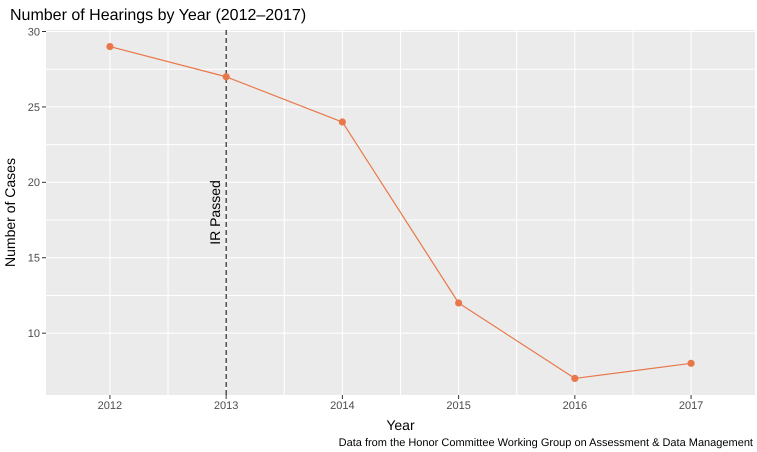  Describe the element at coordinates (215, 212) in the screenshot. I see `ref-line-label: IR Passed` at that location.